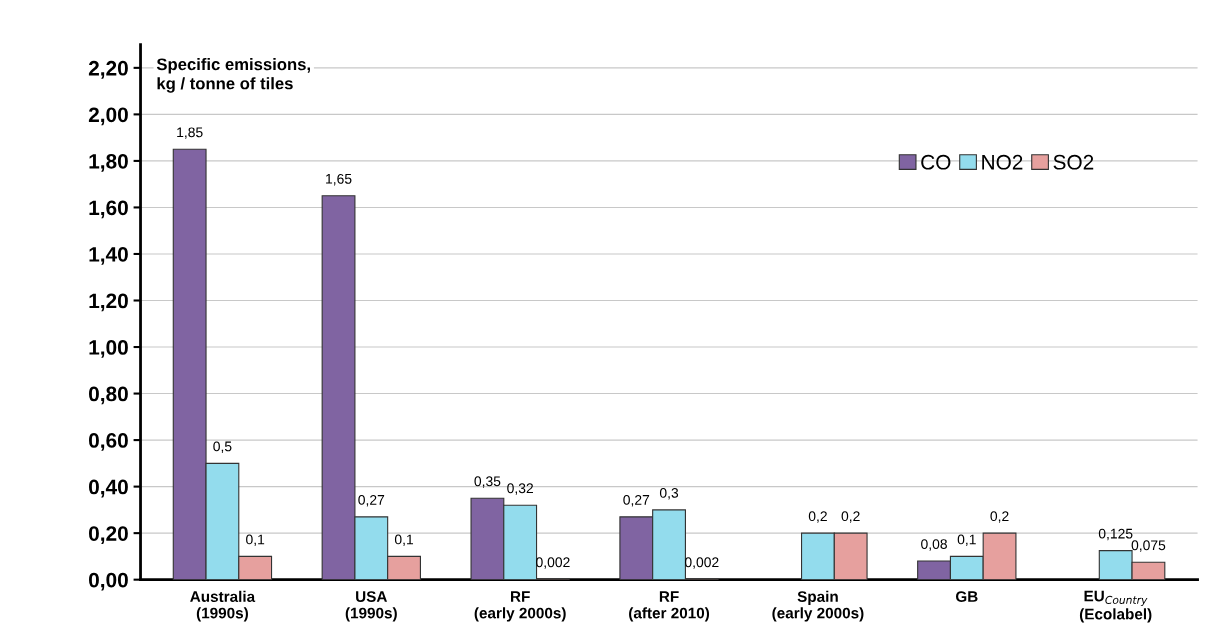 This screenshot has width=1222, height=637. I want to click on y-tick-label: 0,00, so click(108, 581).